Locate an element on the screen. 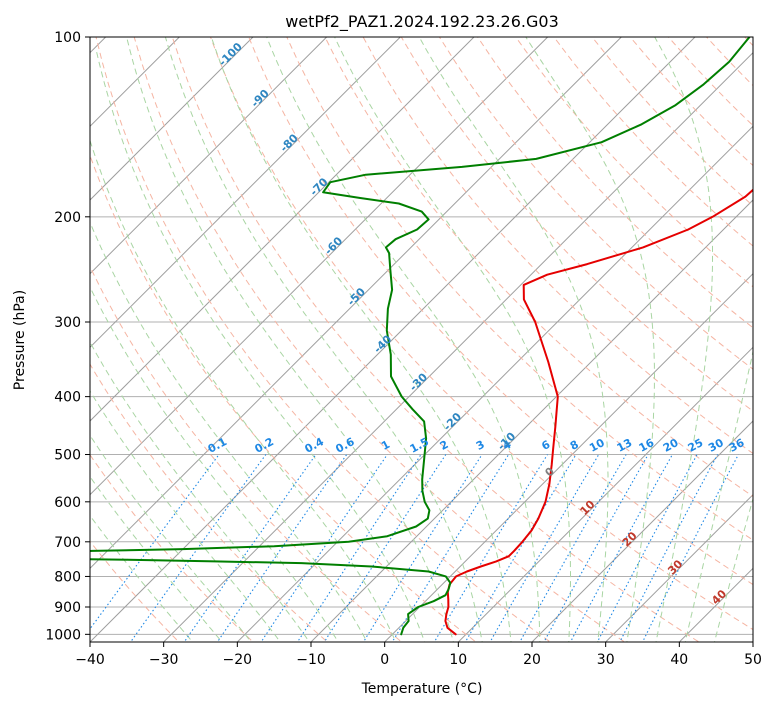 Image resolution: width=775 pixels, height=712 pixels. y-tick-label: 600 is located at coordinates (67, 503).